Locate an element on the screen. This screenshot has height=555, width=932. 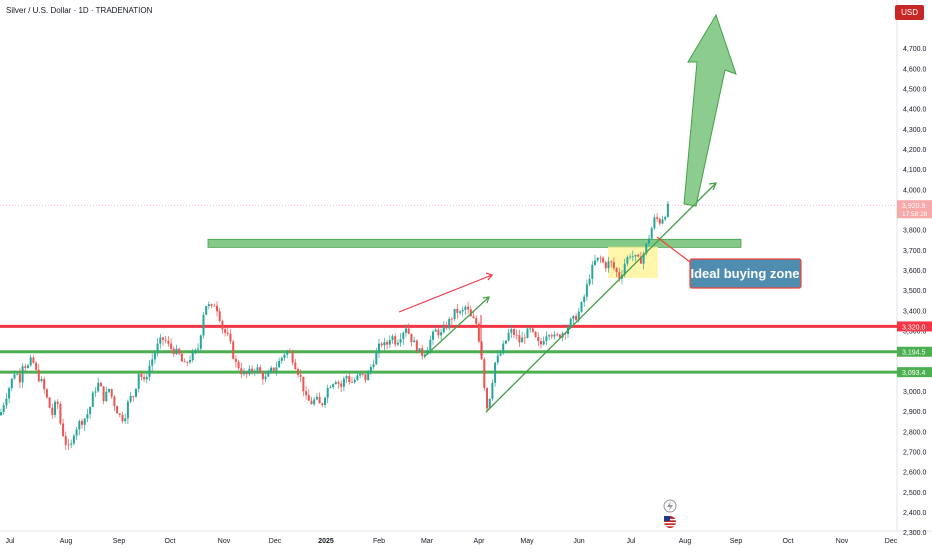
x-tick-label: Oct is located at coordinates (170, 541).